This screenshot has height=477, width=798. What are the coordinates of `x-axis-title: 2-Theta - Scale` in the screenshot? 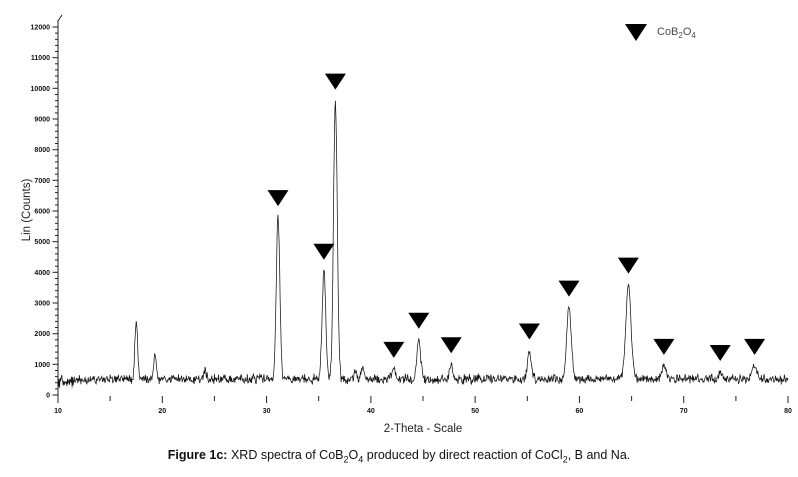 It's located at (423, 429).